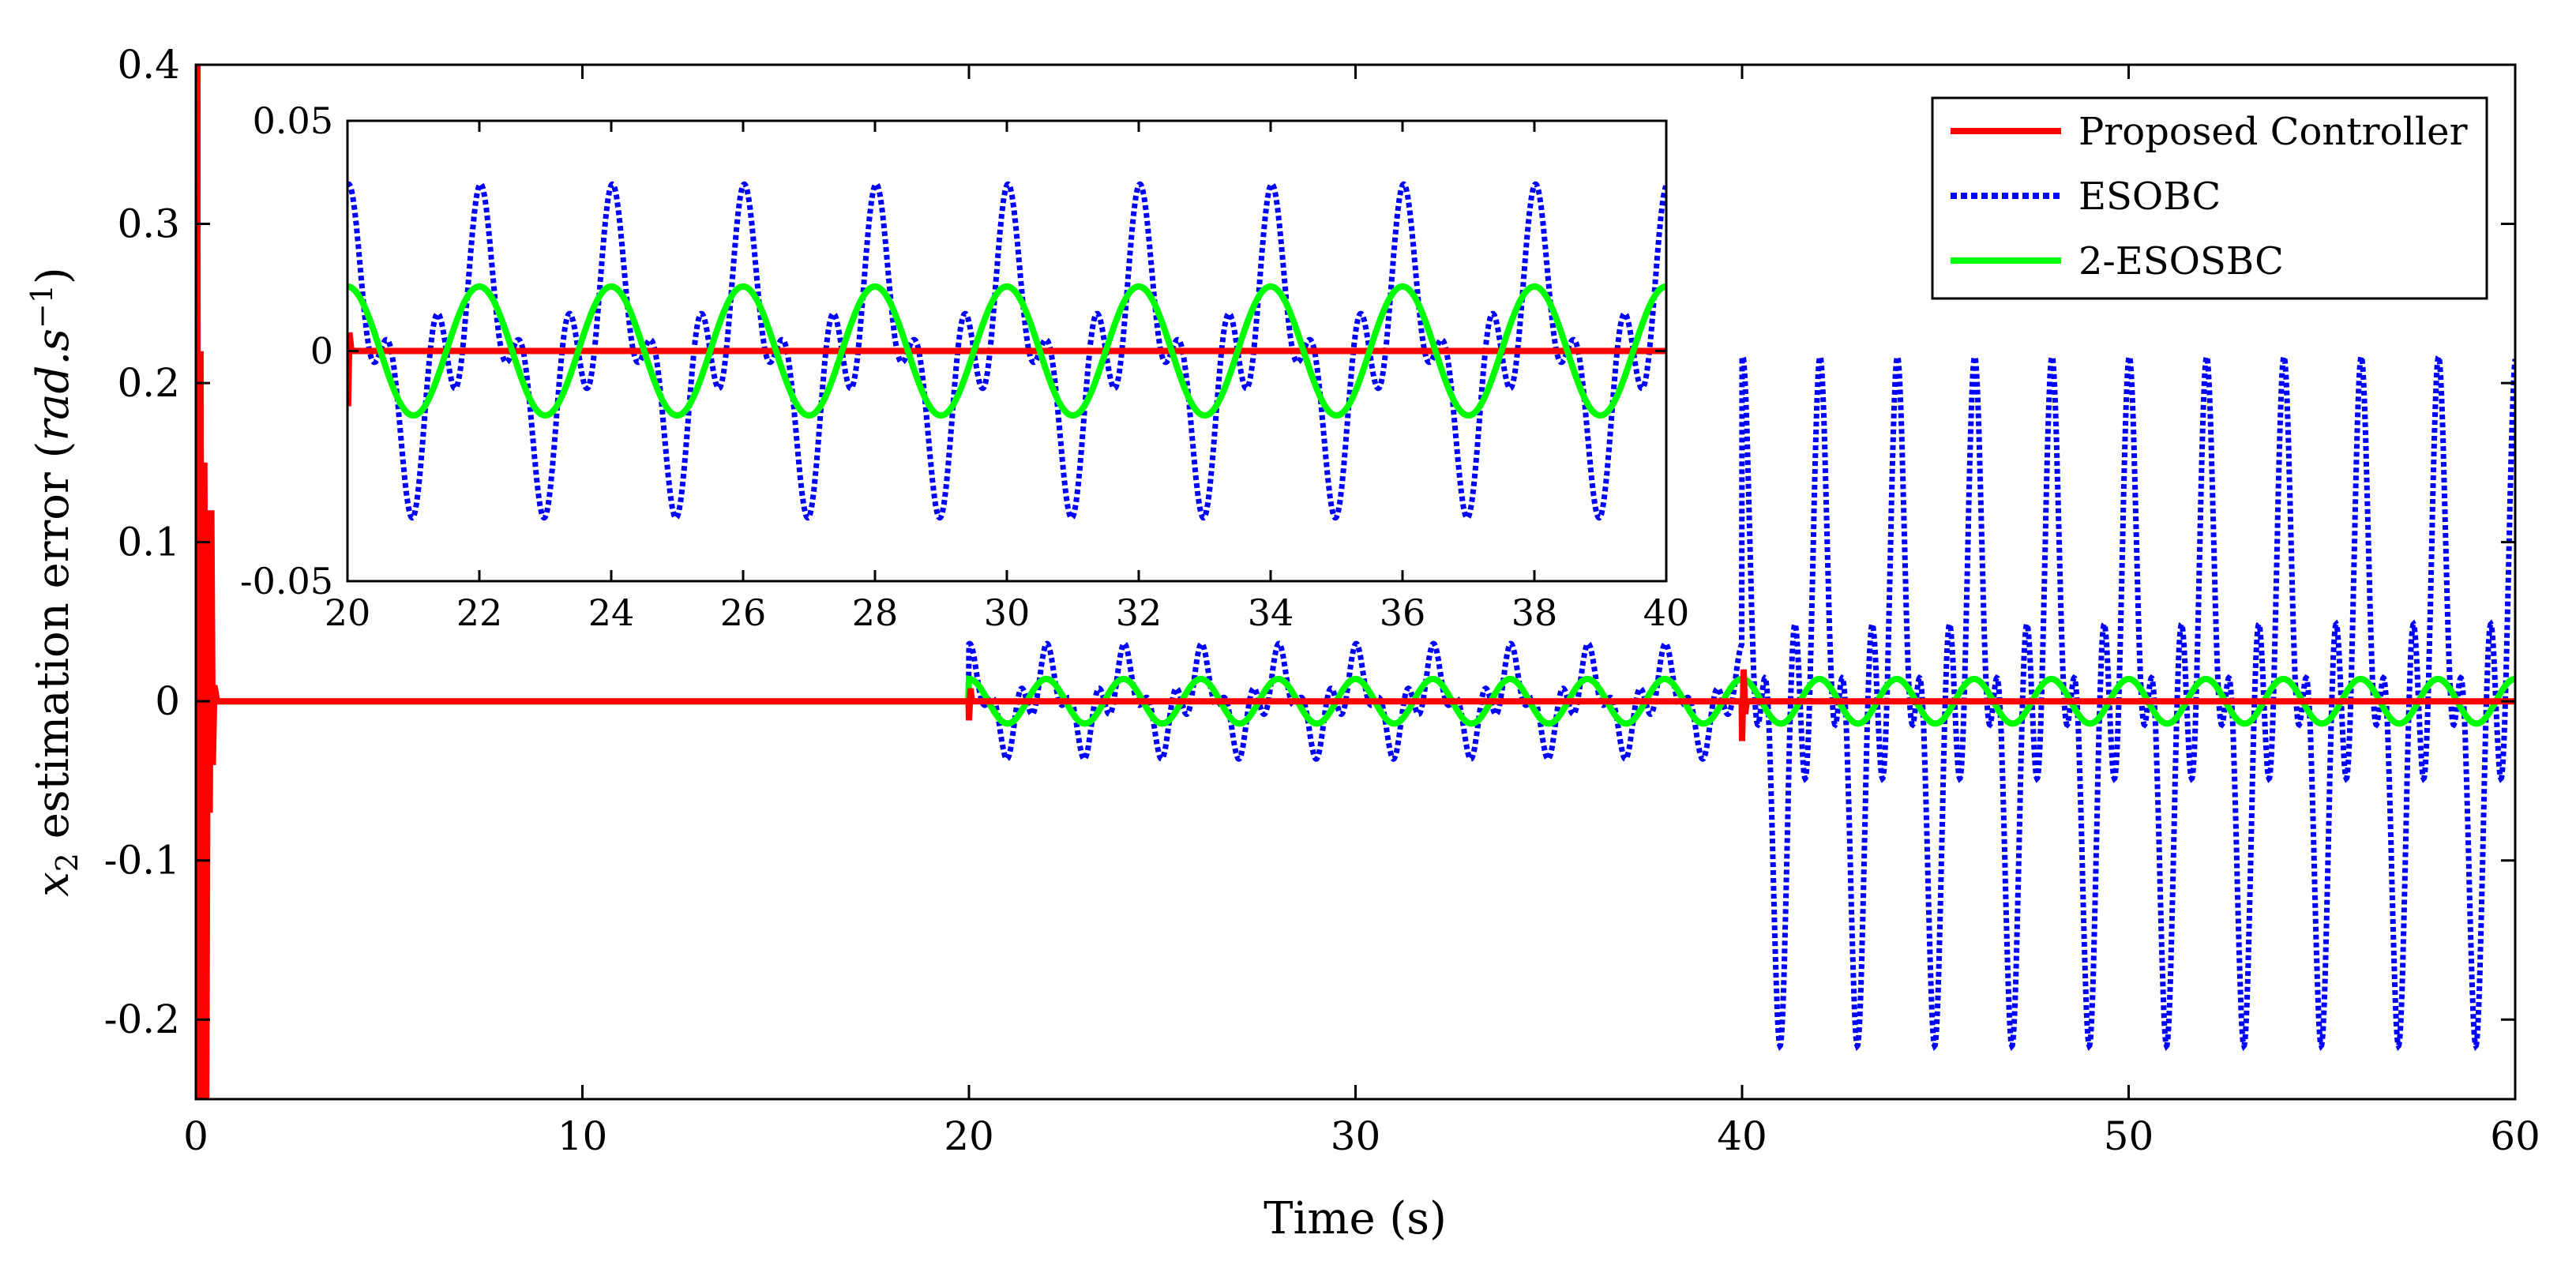  Describe the element at coordinates (53, 275) in the screenshot. I see `y-axis-label-end: )` at that location.